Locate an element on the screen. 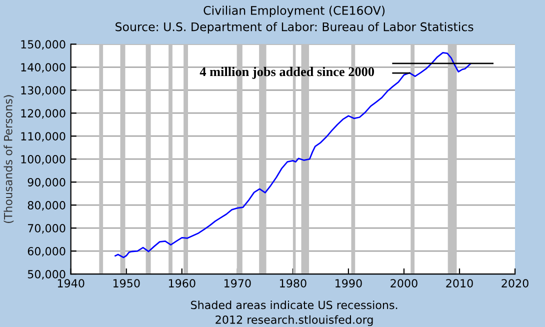 Image resolution: width=545 pixels, height=327 pixels. y-axis-title: (Thousands of Persons) is located at coordinates (9, 159).